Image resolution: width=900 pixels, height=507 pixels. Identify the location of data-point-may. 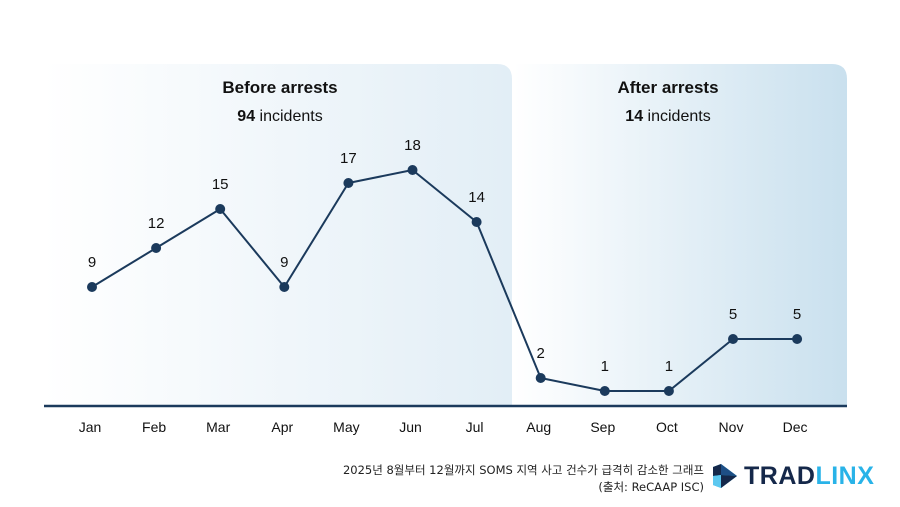
(348, 183).